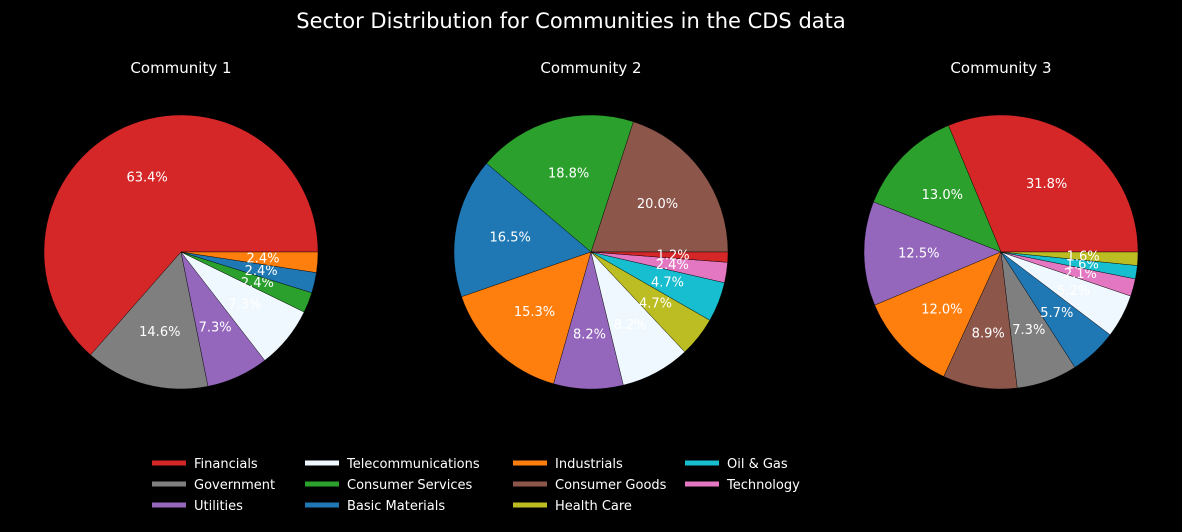  Describe the element at coordinates (218, 506) in the screenshot. I see `legend-label: Utilities` at that location.